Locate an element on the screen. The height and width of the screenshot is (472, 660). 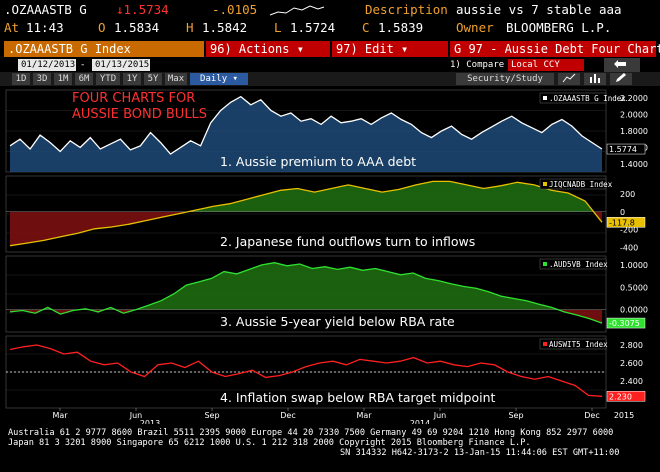
back-arrow-icon is located at coordinates (620, 64).